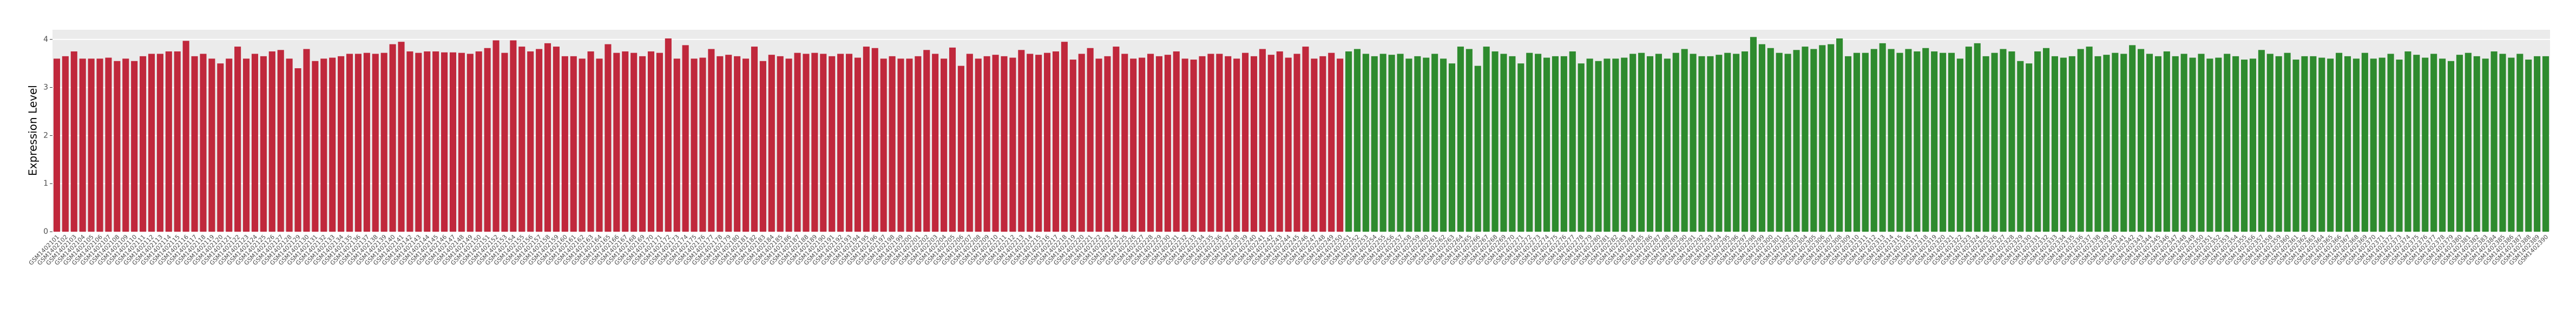  Describe the element at coordinates (33, 130) in the screenshot. I see `y-axis-title: Expression Level` at that location.